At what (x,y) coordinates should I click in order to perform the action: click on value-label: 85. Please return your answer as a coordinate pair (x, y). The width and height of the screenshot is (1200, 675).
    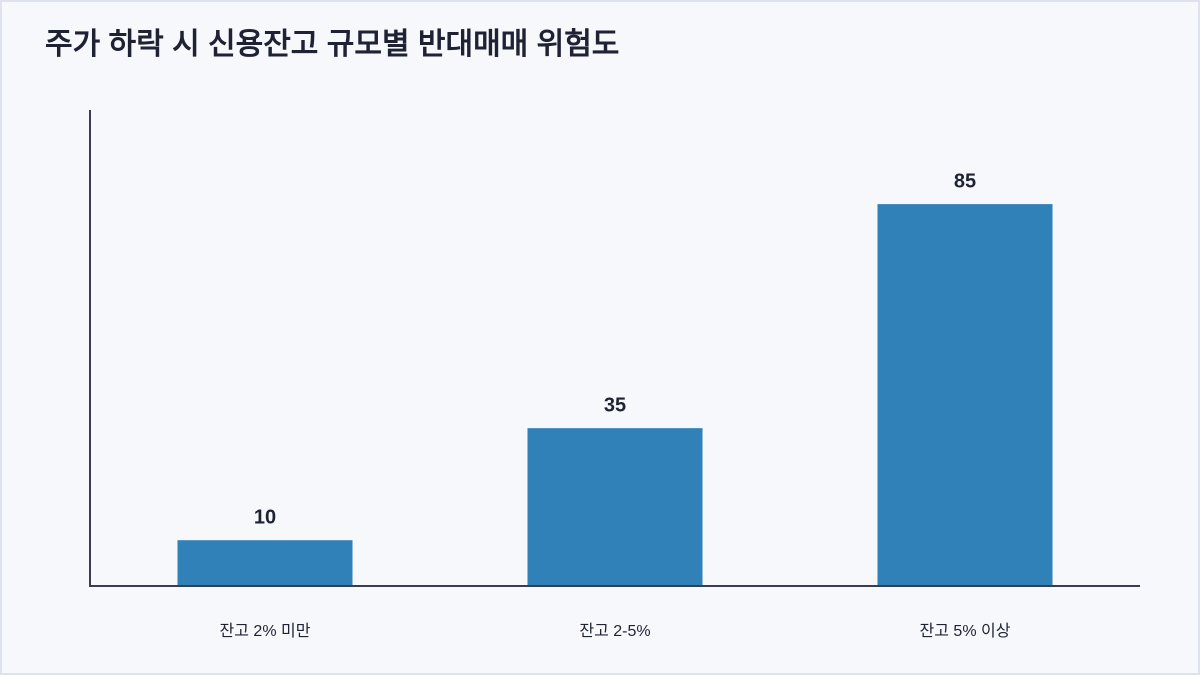
    Looking at the image, I should click on (965, 181).